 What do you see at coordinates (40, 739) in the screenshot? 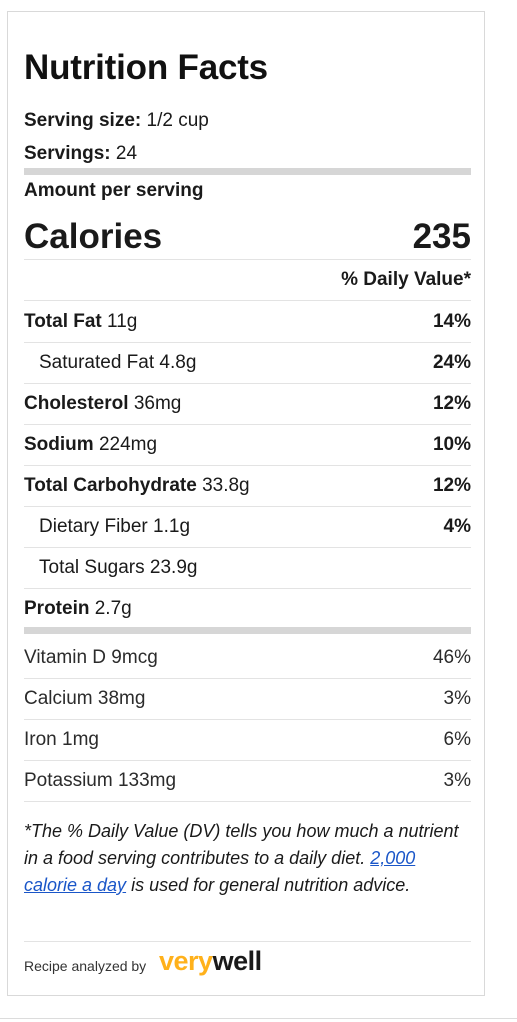
I see `vitamin-name: Iron` at bounding box center [40, 739].